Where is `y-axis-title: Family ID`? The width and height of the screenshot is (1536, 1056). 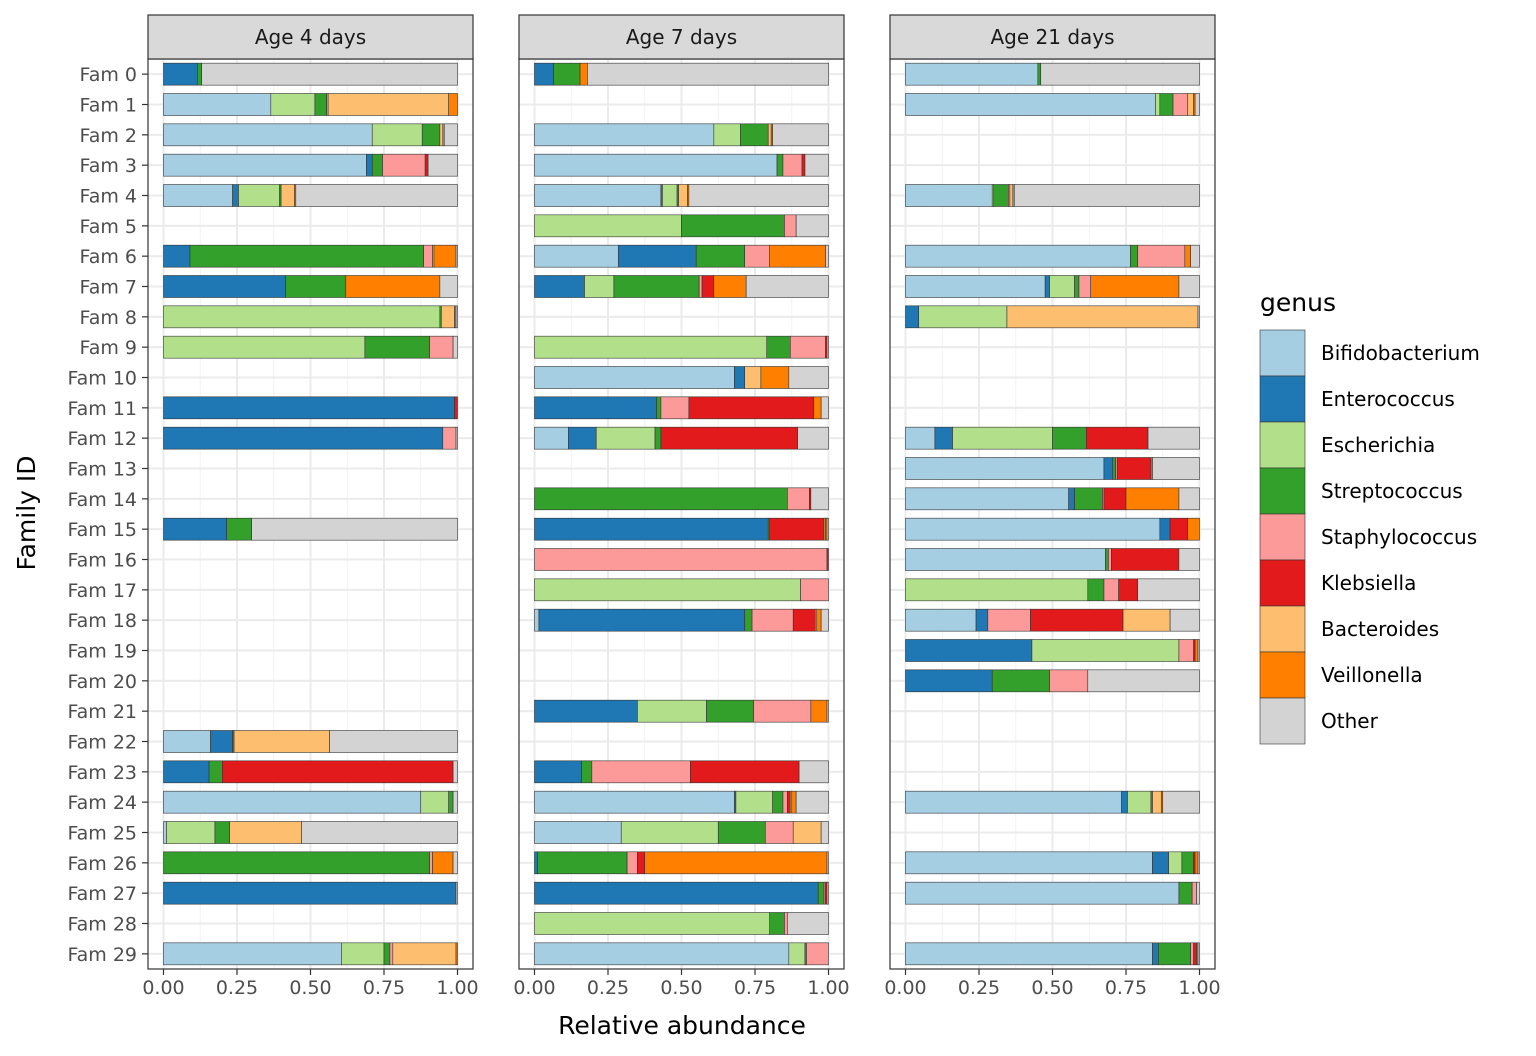
y-axis-title: Family ID is located at coordinates (26, 512).